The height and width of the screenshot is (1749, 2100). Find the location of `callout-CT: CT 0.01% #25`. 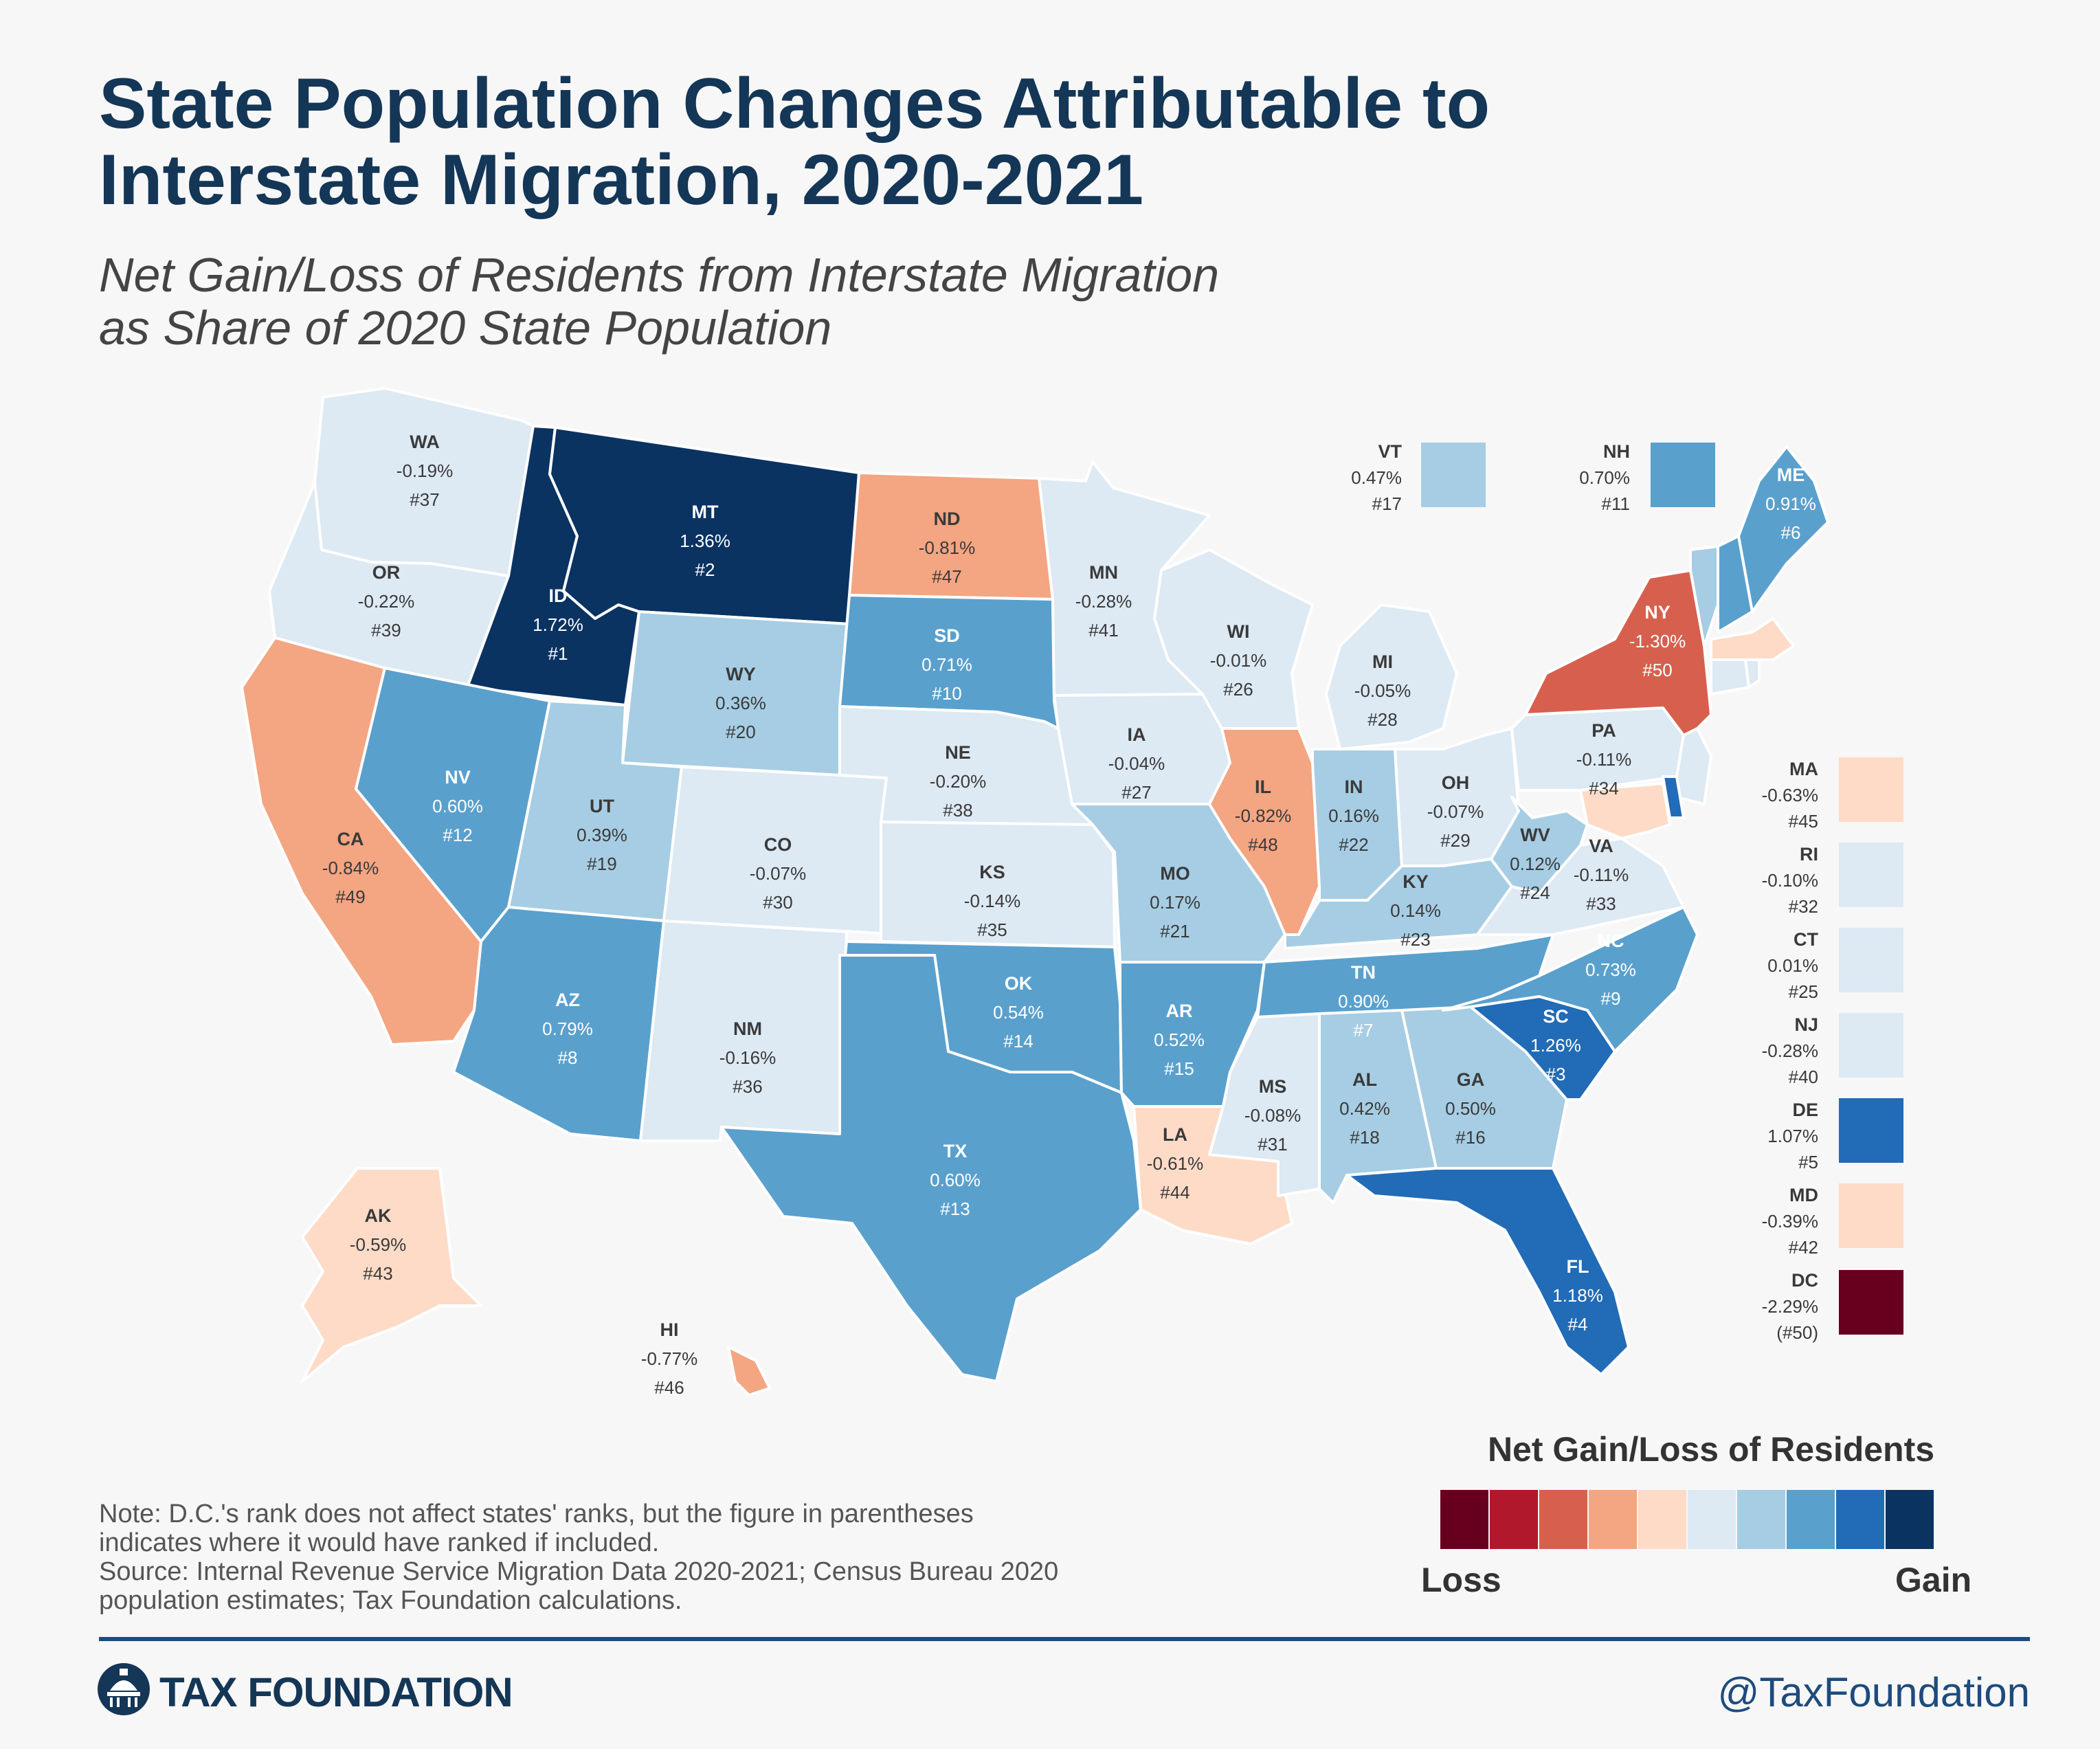

callout-CT: CT 0.01% #25 is located at coordinates (1792, 965).